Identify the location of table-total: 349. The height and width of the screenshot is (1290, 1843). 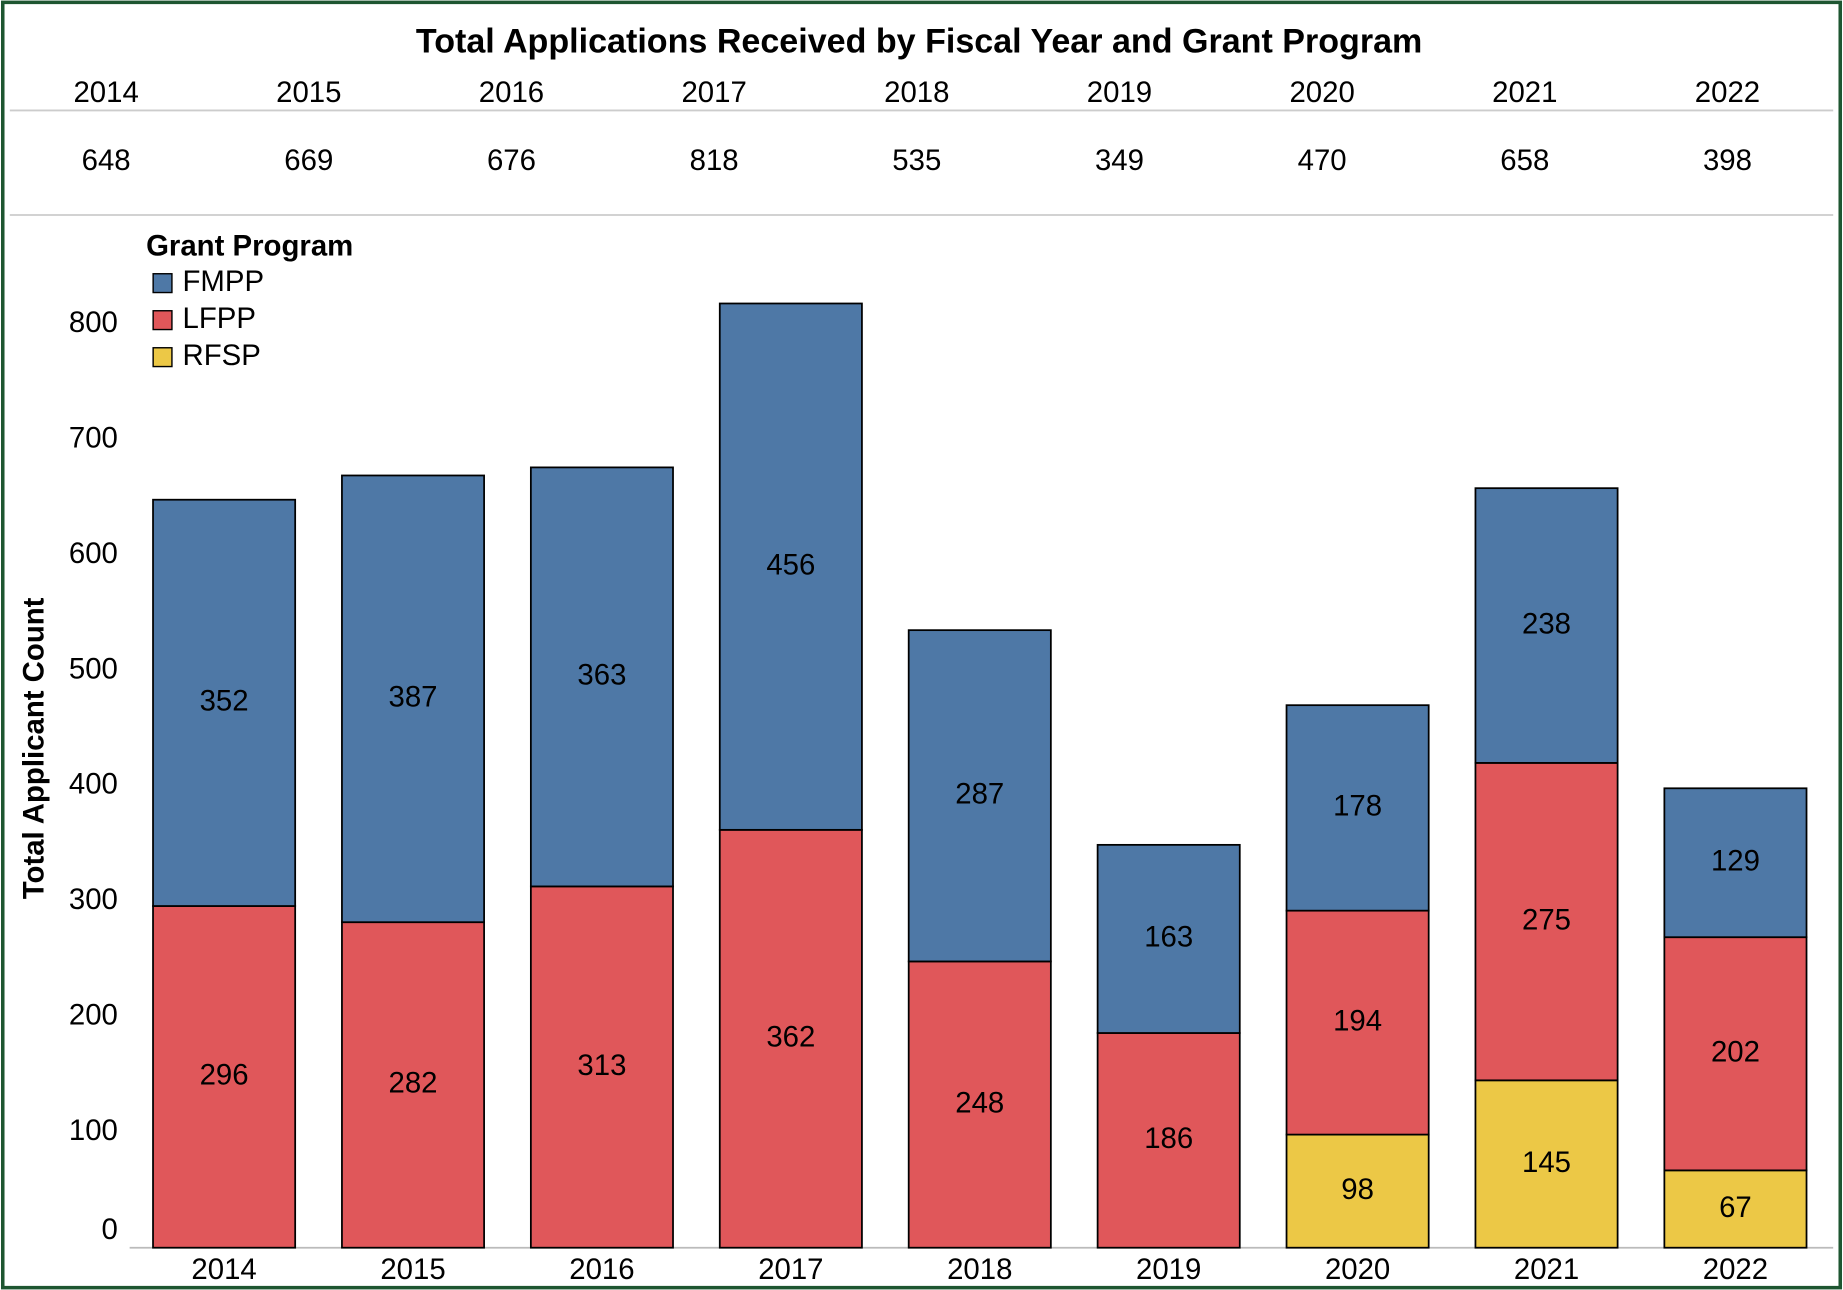
(1119, 160).